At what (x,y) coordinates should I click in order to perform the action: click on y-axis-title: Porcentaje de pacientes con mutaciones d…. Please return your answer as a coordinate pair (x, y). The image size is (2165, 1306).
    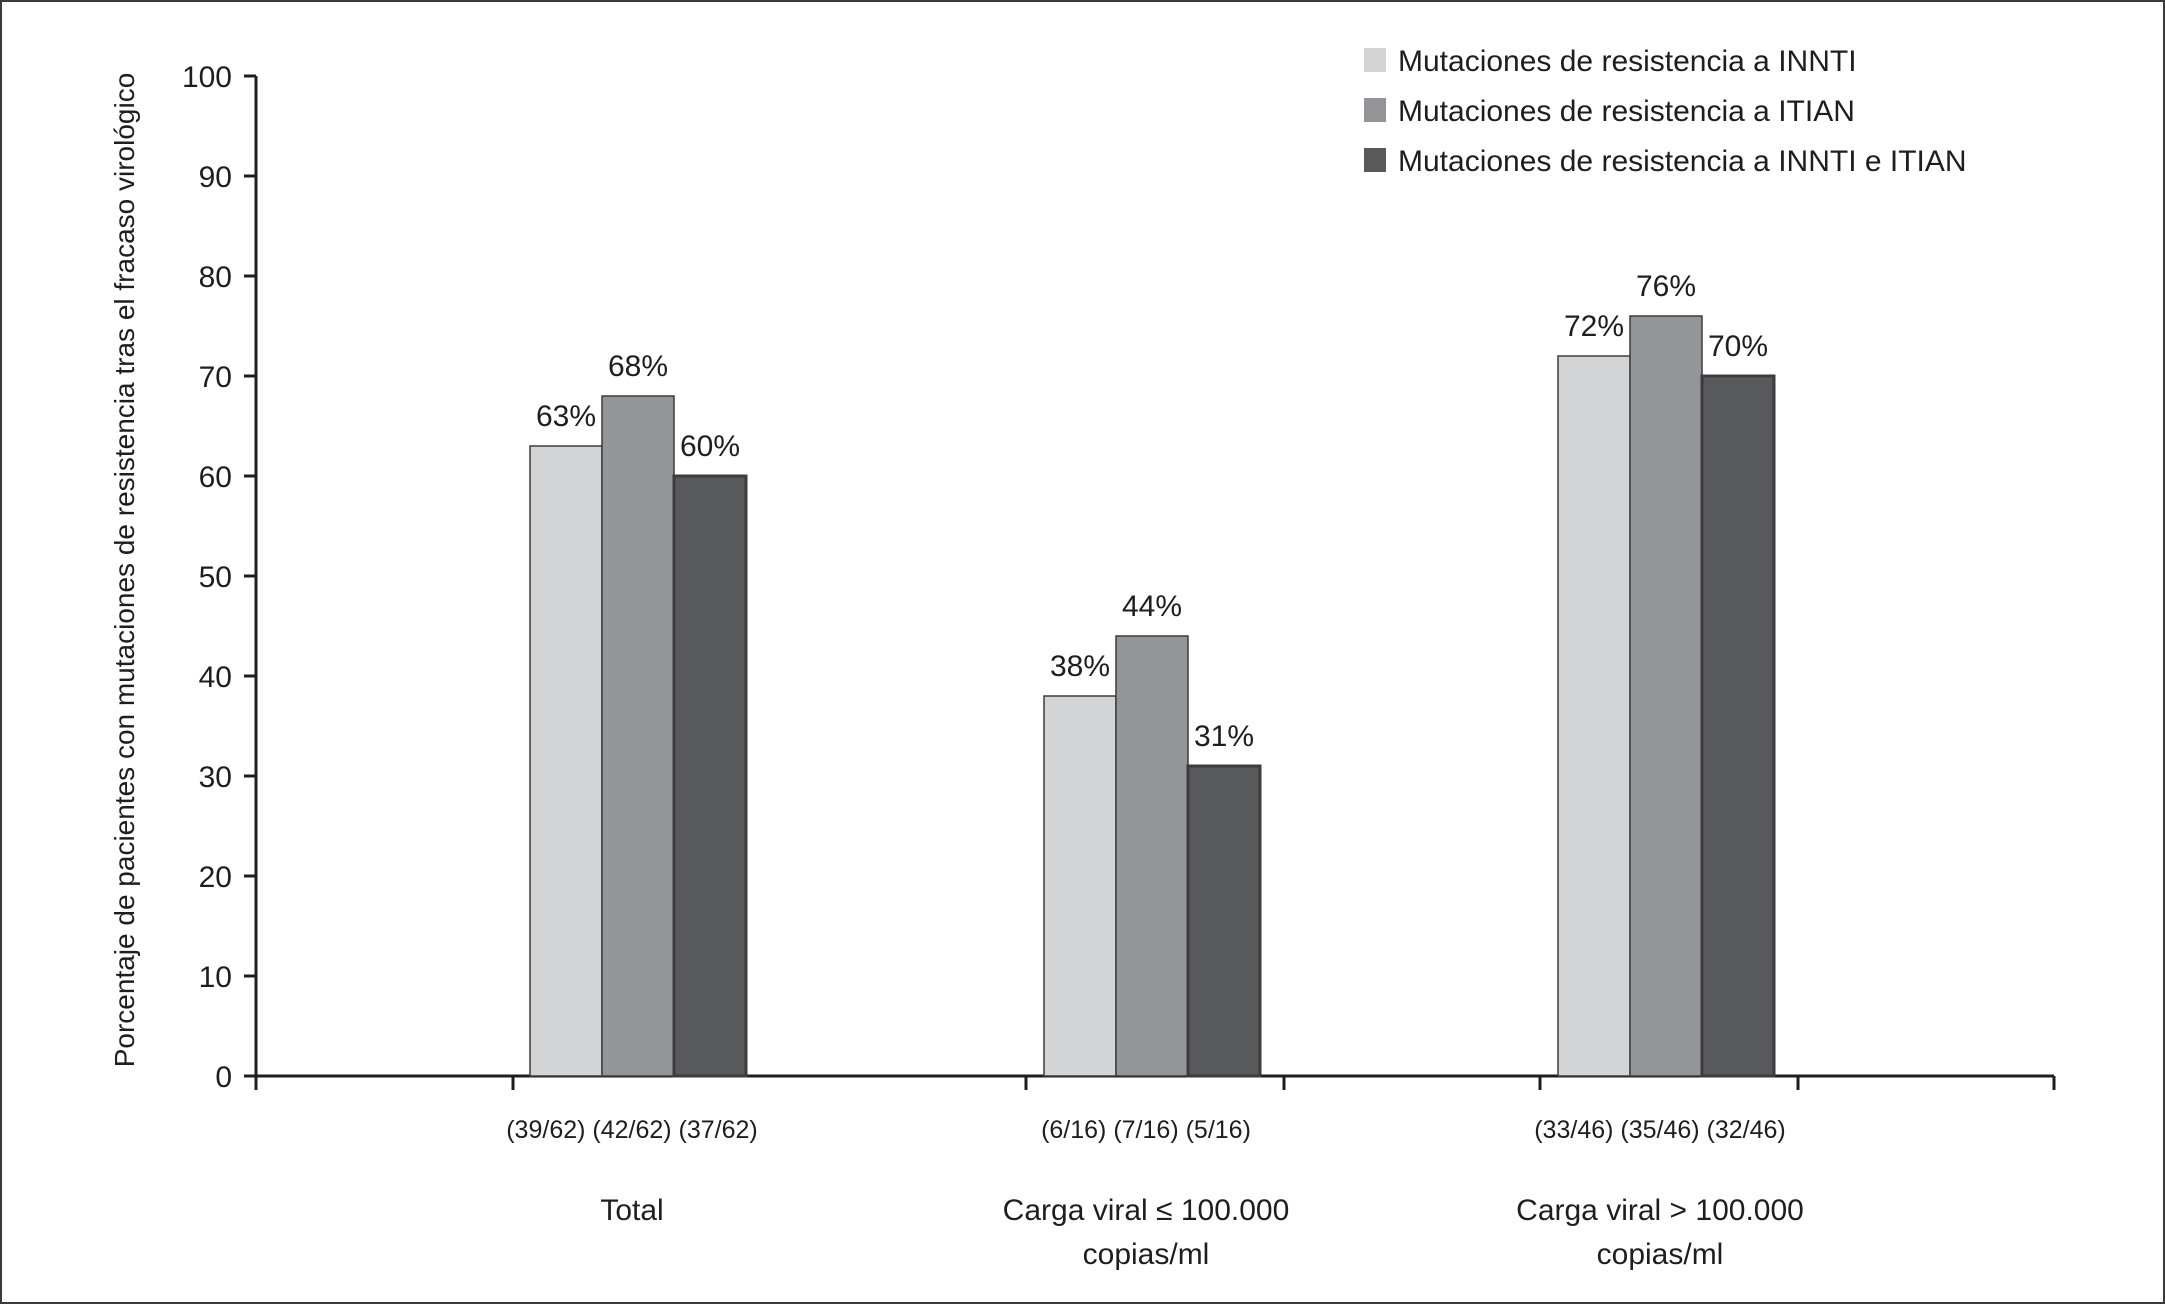
    Looking at the image, I should click on (124, 570).